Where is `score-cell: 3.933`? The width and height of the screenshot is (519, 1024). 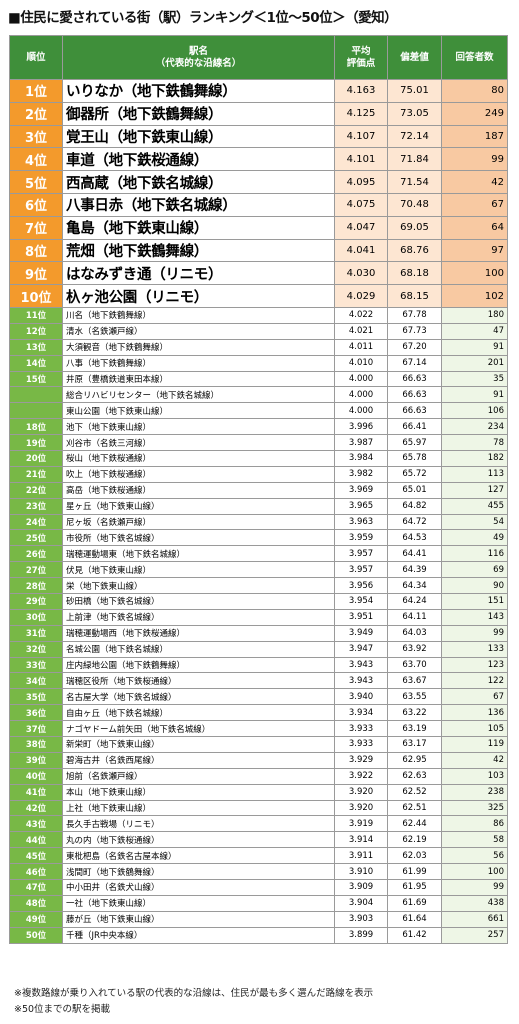
score-cell: 3.933 is located at coordinates (361, 744).